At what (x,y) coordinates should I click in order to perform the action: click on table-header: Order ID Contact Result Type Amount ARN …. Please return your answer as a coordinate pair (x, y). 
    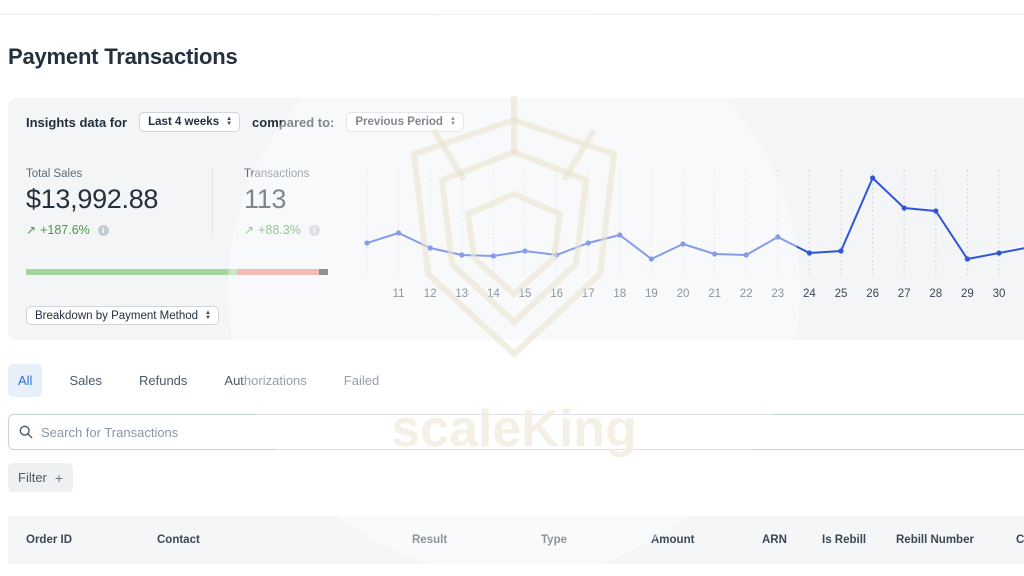
    Looking at the image, I should click on (516, 540).